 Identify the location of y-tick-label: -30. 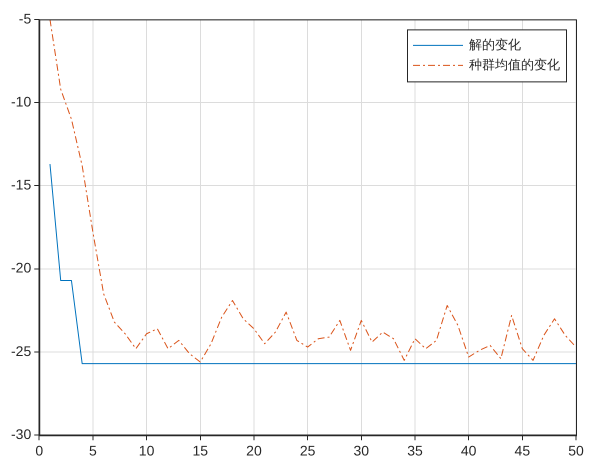
(21, 434).